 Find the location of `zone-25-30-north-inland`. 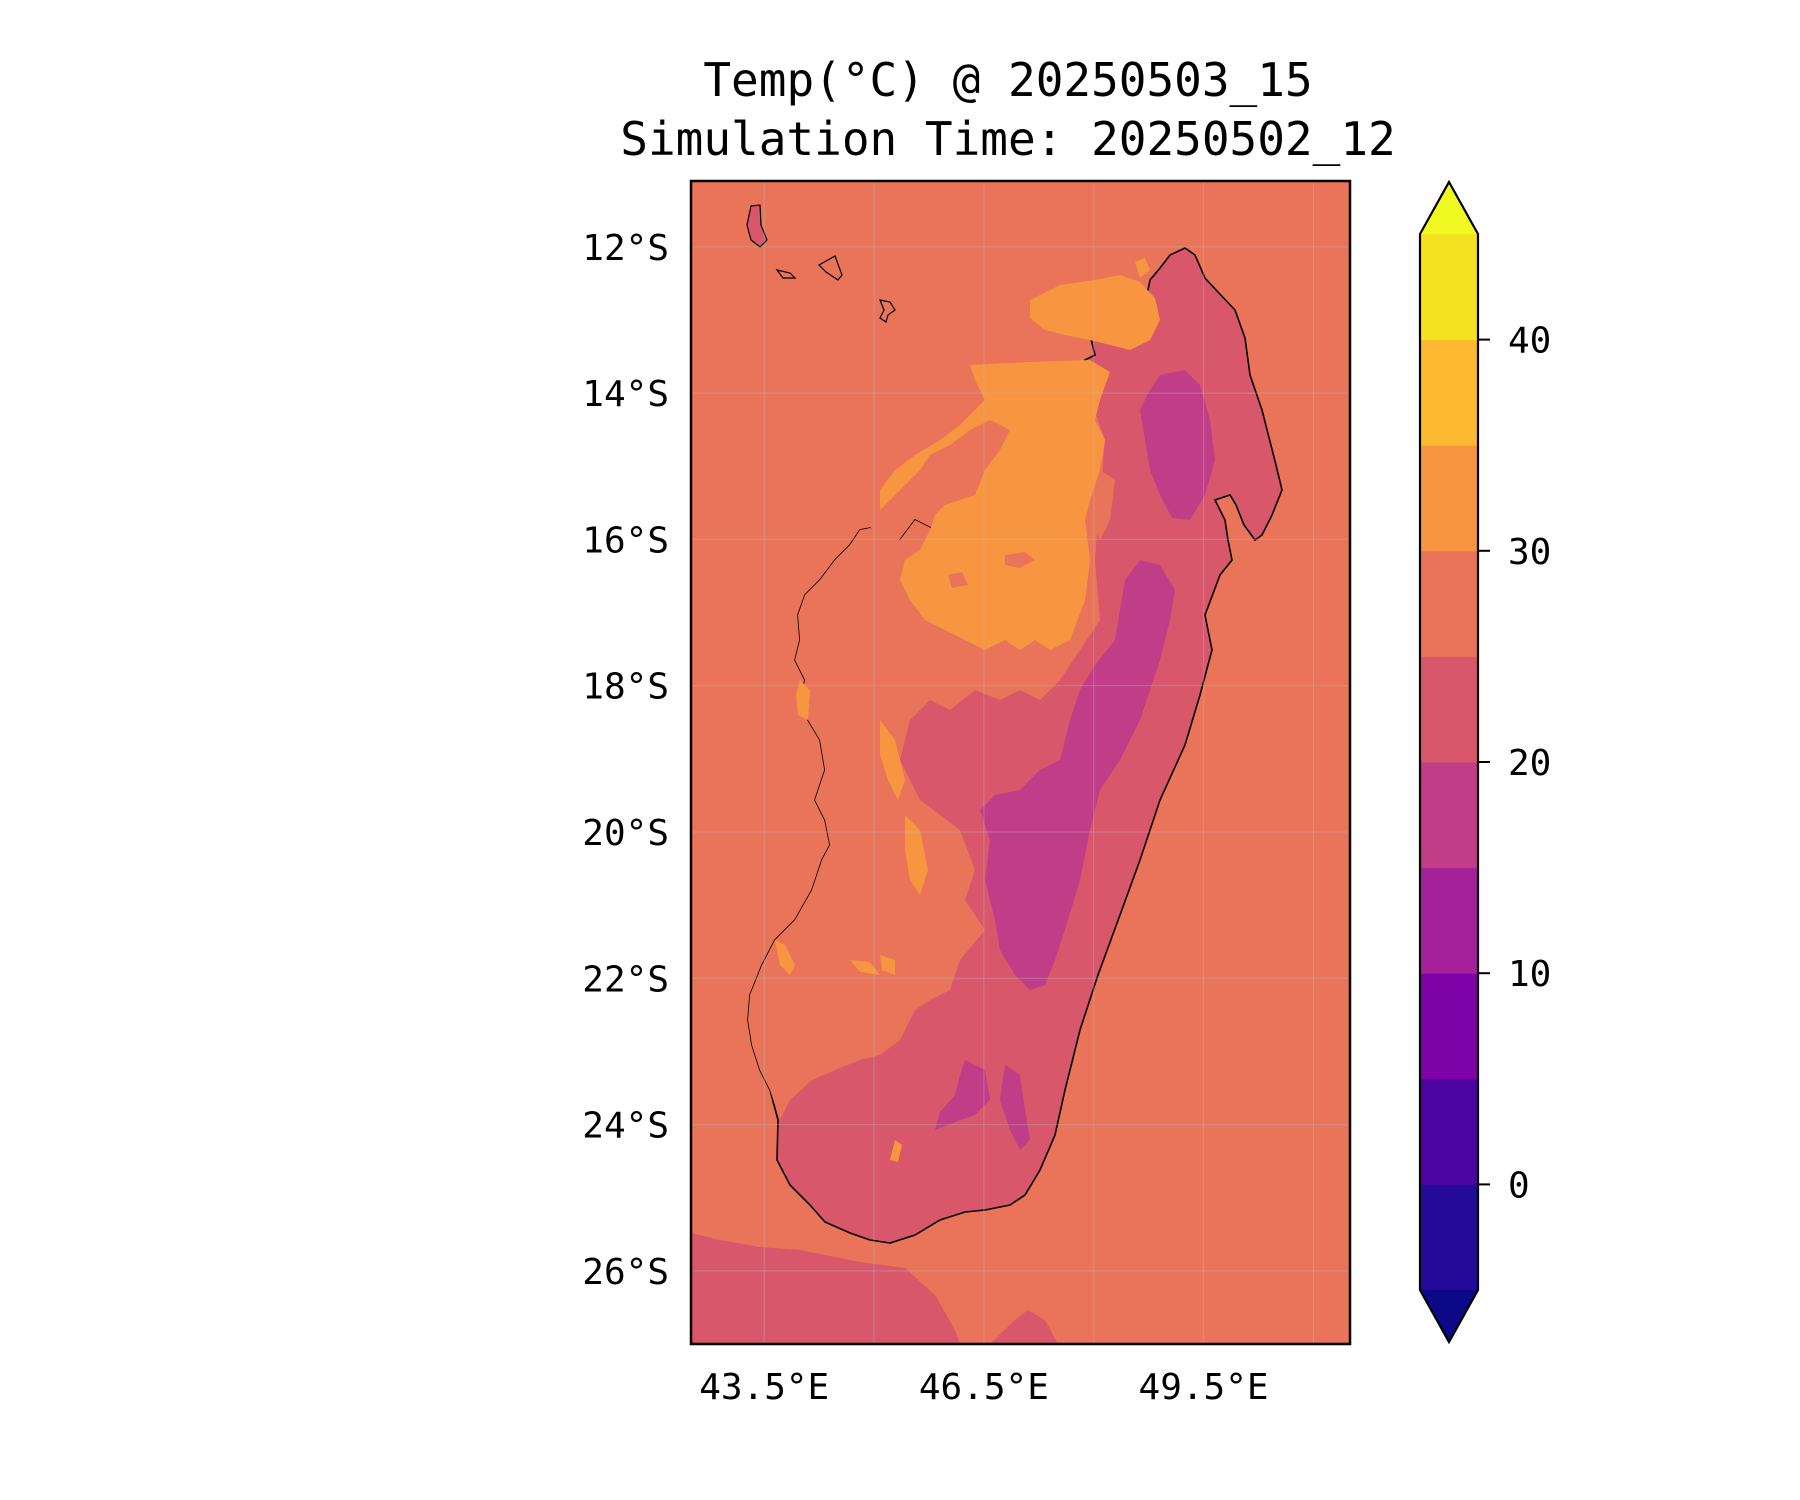

zone-25-30-north-inland is located at coordinates (1103, 505).